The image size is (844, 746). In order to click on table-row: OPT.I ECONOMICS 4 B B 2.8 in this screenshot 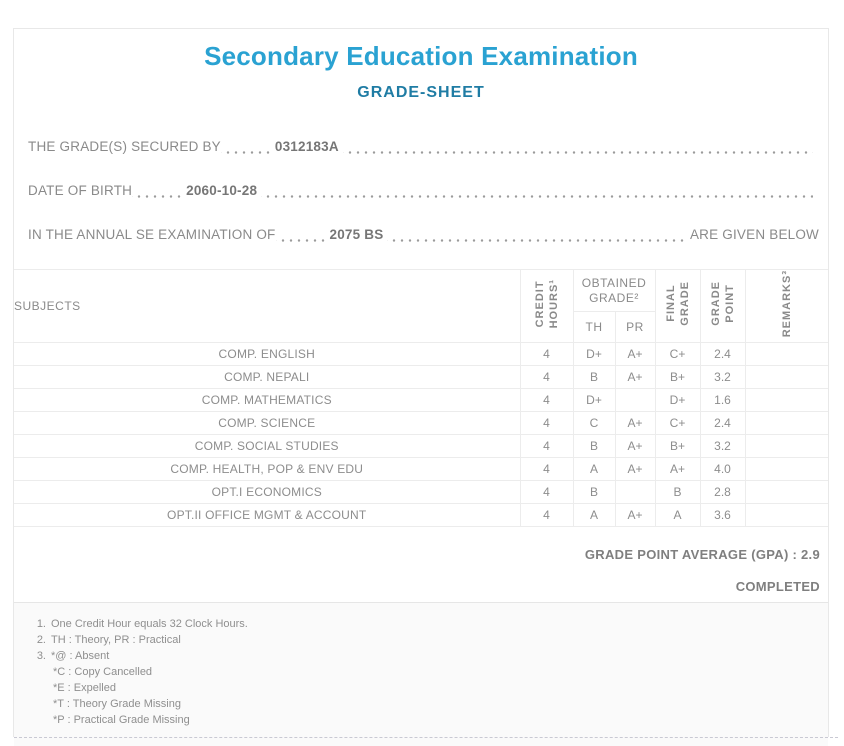, I will do `click(421, 492)`.